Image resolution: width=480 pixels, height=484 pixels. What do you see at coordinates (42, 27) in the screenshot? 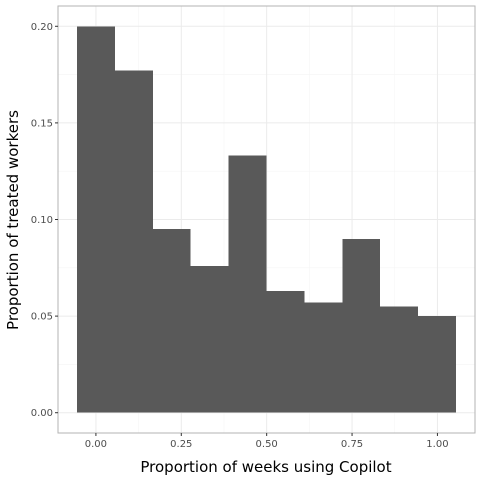
I see `y-tick-label: 0.20` at bounding box center [42, 27].